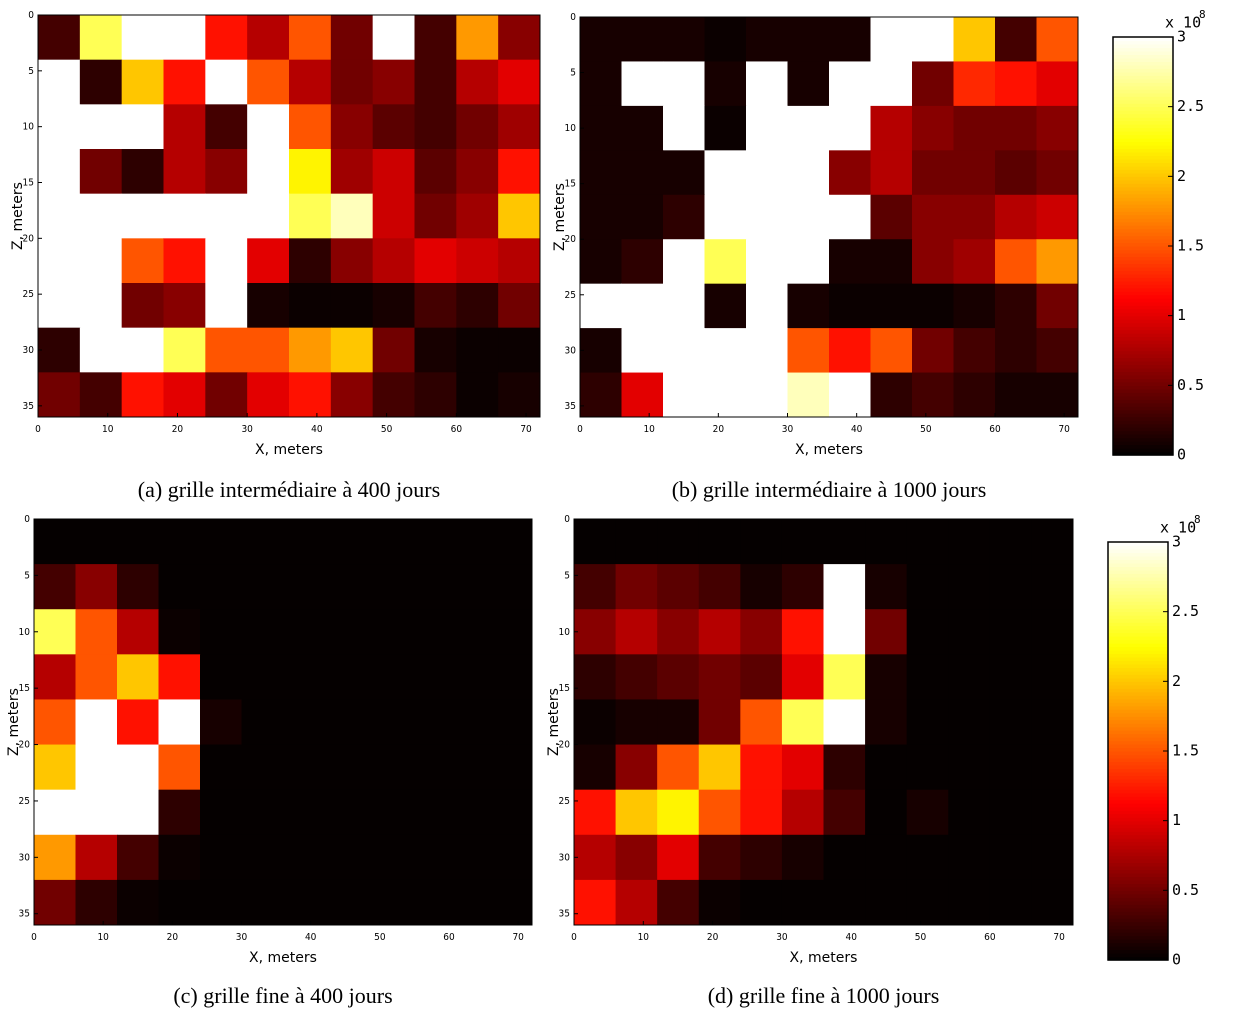 This screenshot has width=1247, height=1014. What do you see at coordinates (921, 937) in the screenshot?
I see `x-tick-label: 50` at bounding box center [921, 937].